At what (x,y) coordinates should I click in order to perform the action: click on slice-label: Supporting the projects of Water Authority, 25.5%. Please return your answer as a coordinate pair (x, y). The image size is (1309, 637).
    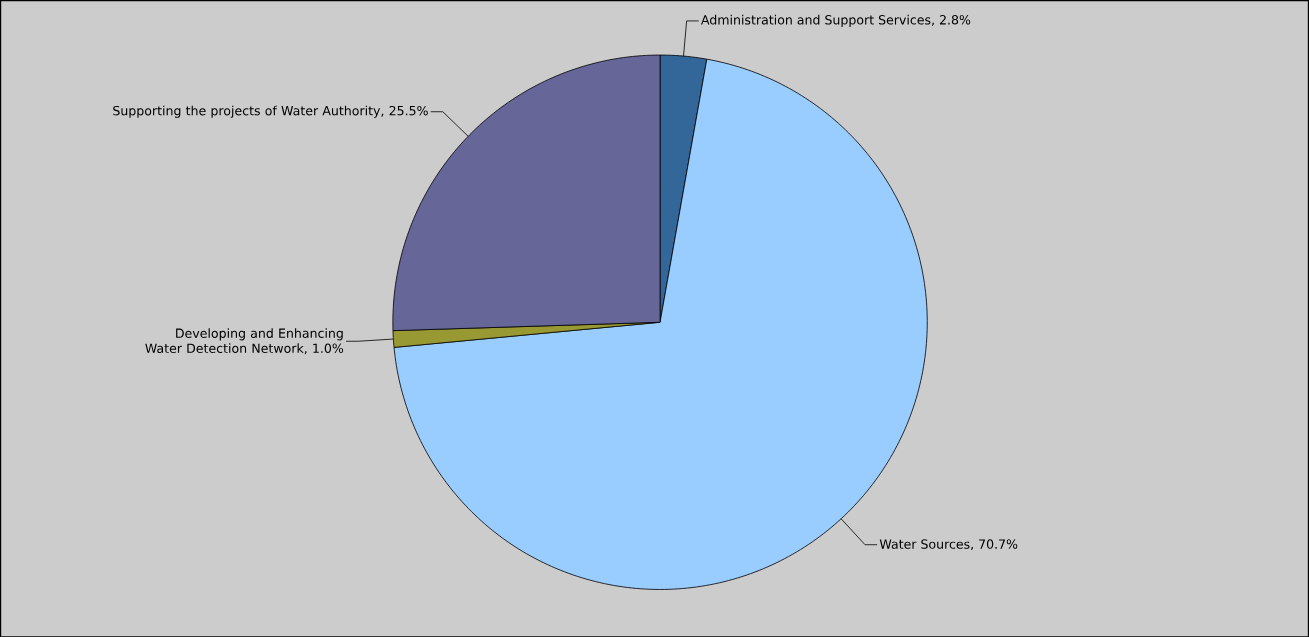
    Looking at the image, I should click on (270, 111).